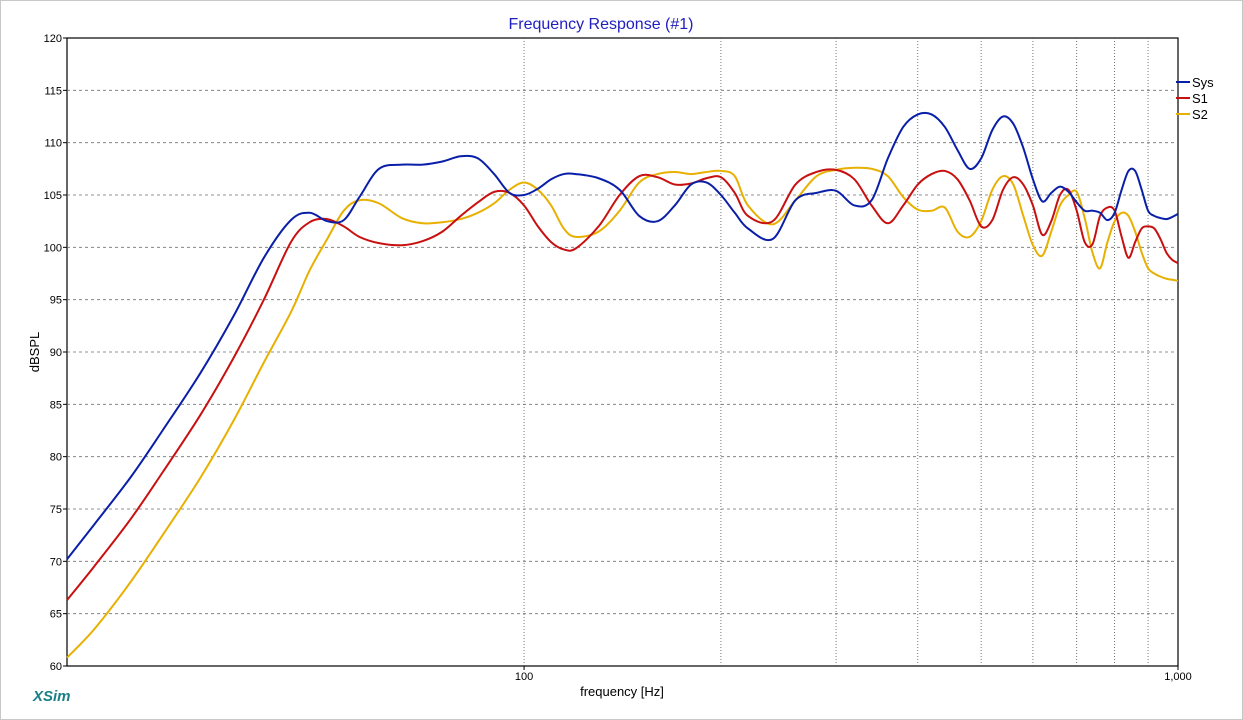 The height and width of the screenshot is (720, 1243). What do you see at coordinates (56, 615) in the screenshot?
I see `y-tick-label: 65` at bounding box center [56, 615].